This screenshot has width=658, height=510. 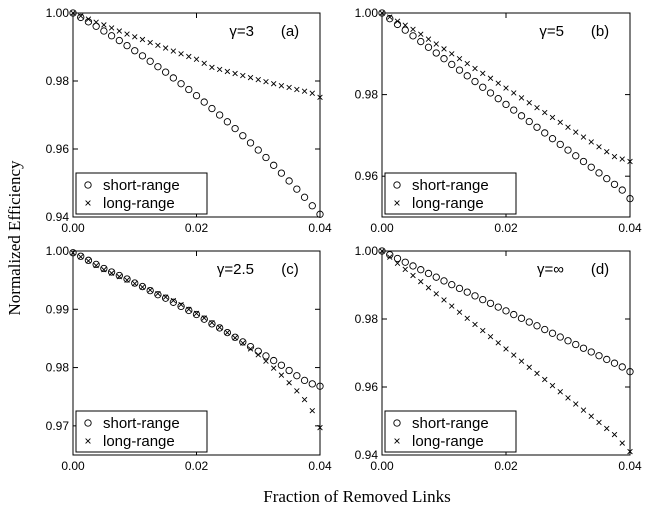 I want to click on x-tick-label: 0.04, so click(x=320, y=228).